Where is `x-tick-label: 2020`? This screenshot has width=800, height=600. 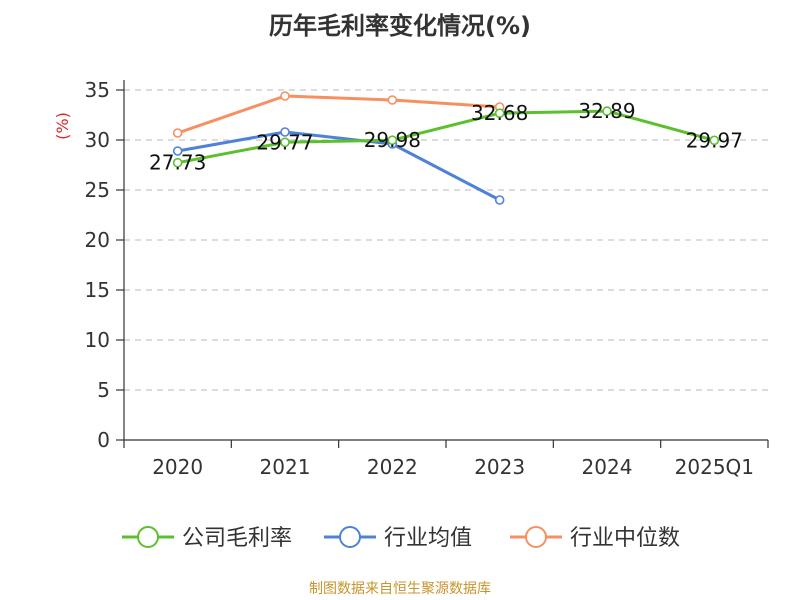
x-tick-label: 2020 is located at coordinates (177, 467).